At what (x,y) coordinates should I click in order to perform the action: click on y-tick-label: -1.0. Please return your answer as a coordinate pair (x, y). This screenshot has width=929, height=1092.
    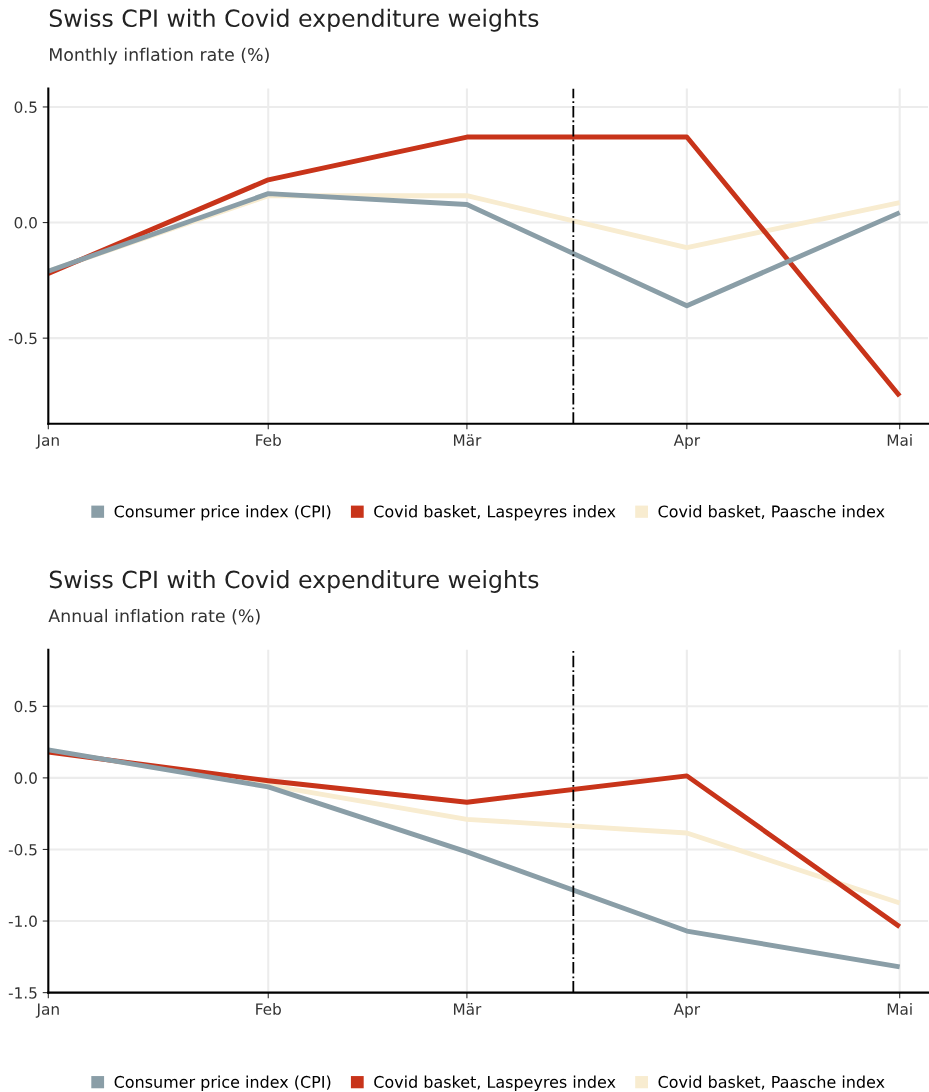
    Looking at the image, I should click on (22, 921).